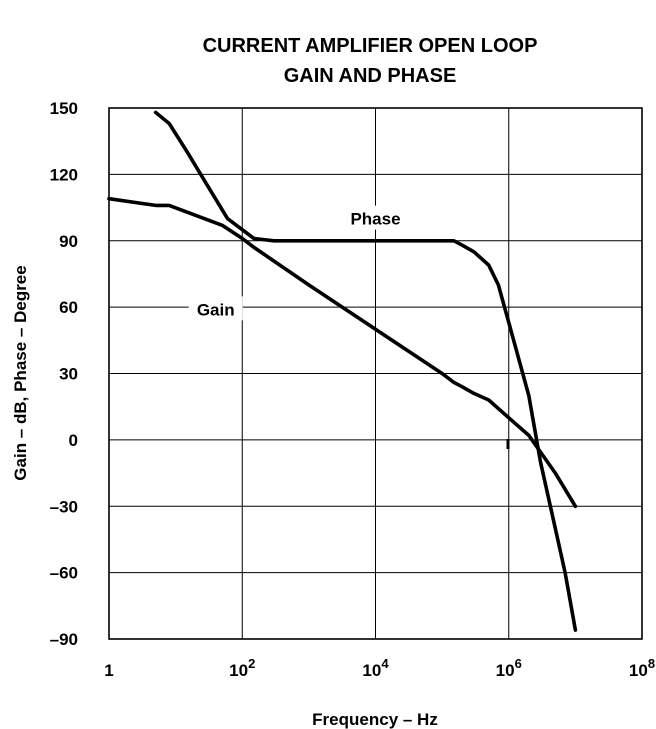 The image size is (656, 729). What do you see at coordinates (64, 506) in the screenshot?
I see `y-tick-label: –30` at bounding box center [64, 506].